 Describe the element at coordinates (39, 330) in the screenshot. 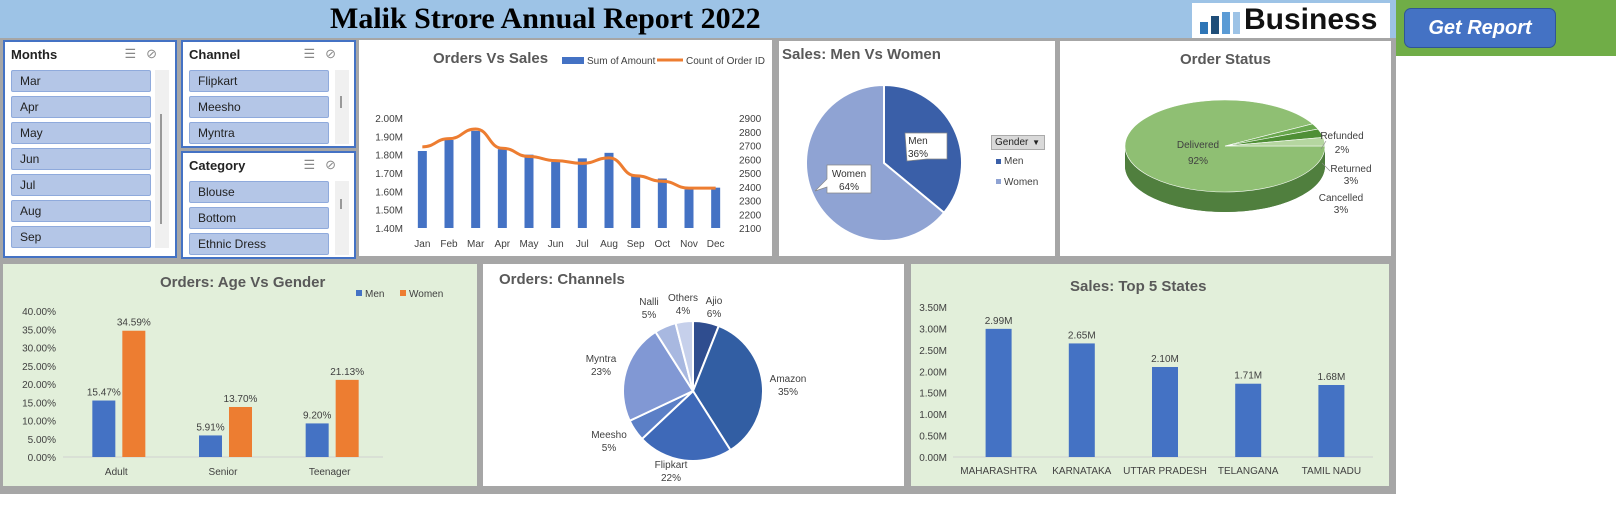

I see `y-tick-label: 35.00%` at that location.